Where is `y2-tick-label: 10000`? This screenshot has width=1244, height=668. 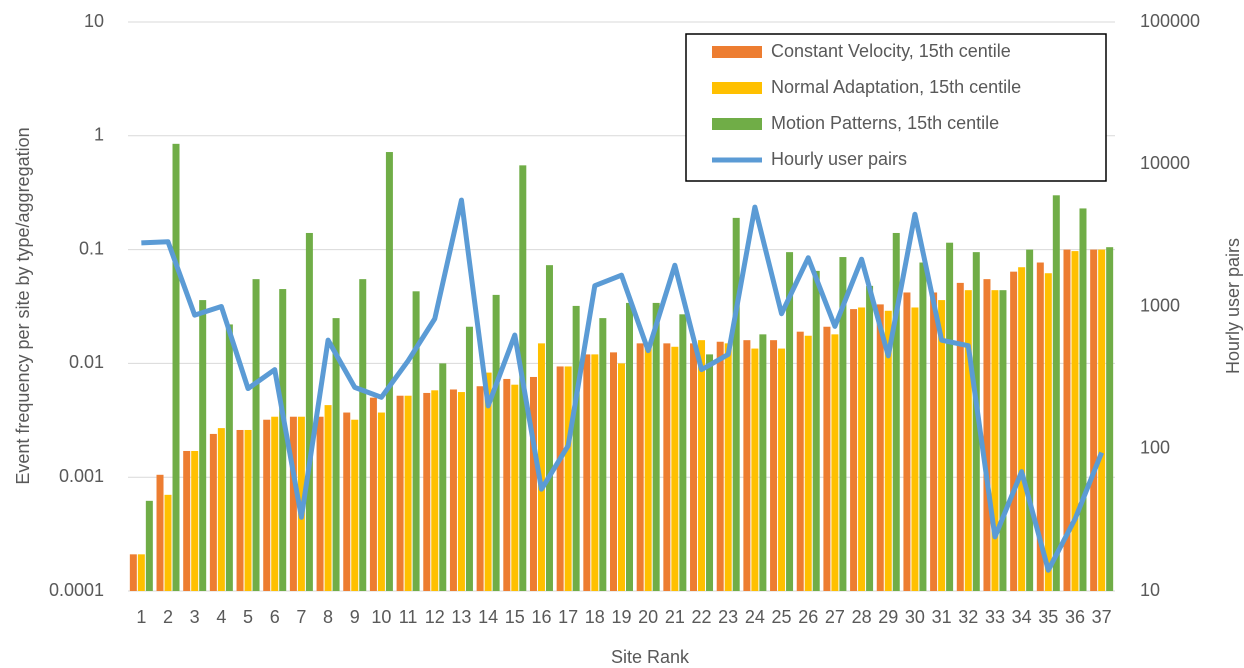
y2-tick-label: 10000 is located at coordinates (1165, 163).